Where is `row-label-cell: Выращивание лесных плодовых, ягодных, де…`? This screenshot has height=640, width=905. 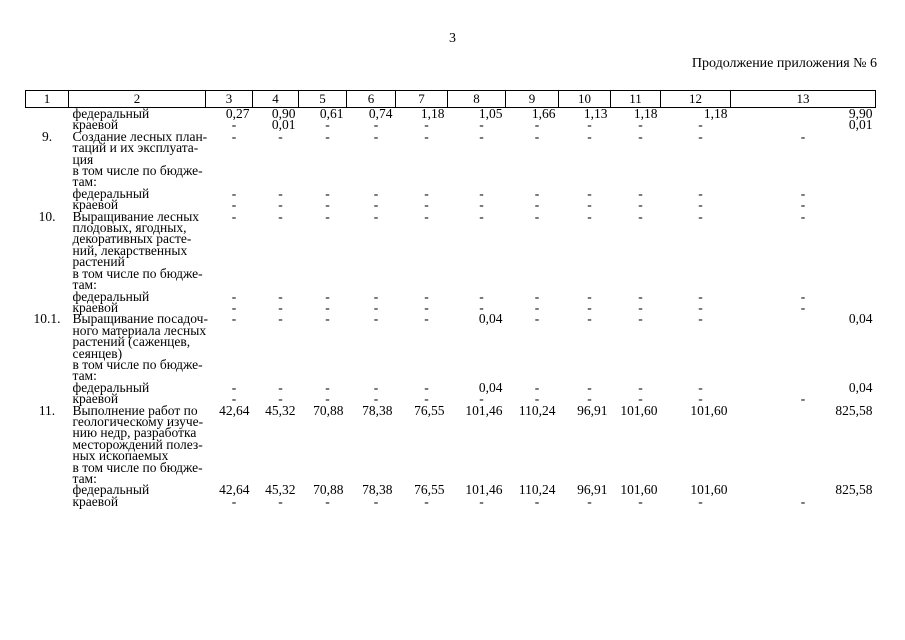
row-label-cell: Выращивание лесных плодовых, ягодных, де… is located at coordinates (136, 239).